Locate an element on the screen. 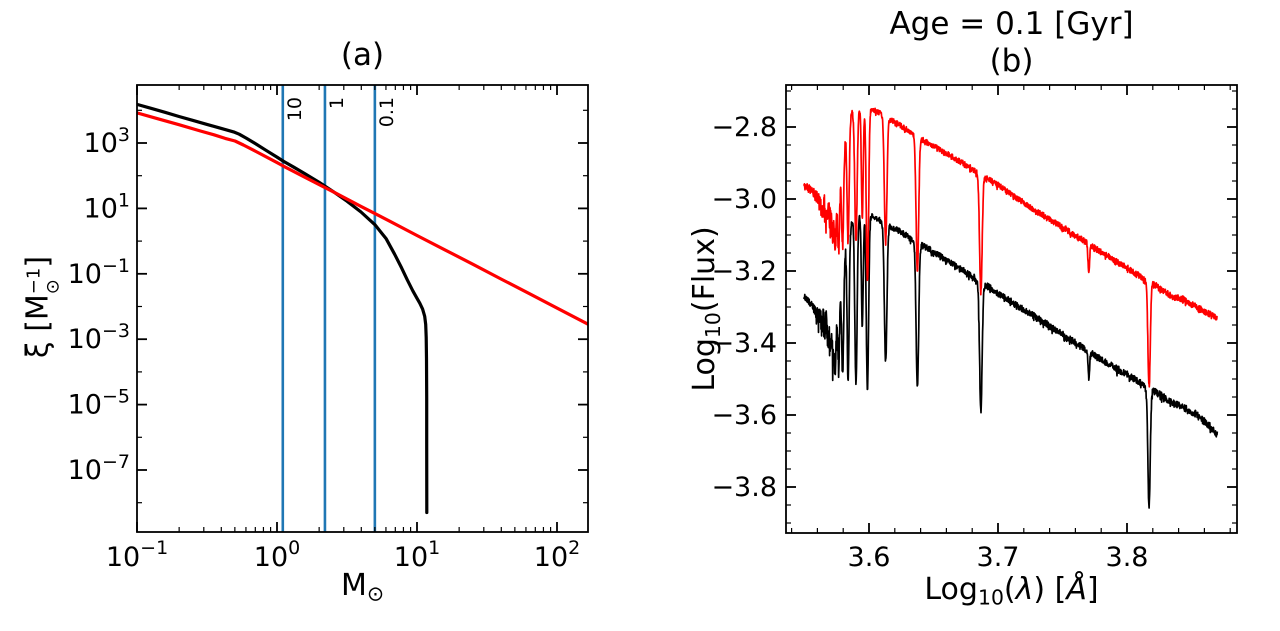  y-tick-label: −3.8 is located at coordinates (744, 487).